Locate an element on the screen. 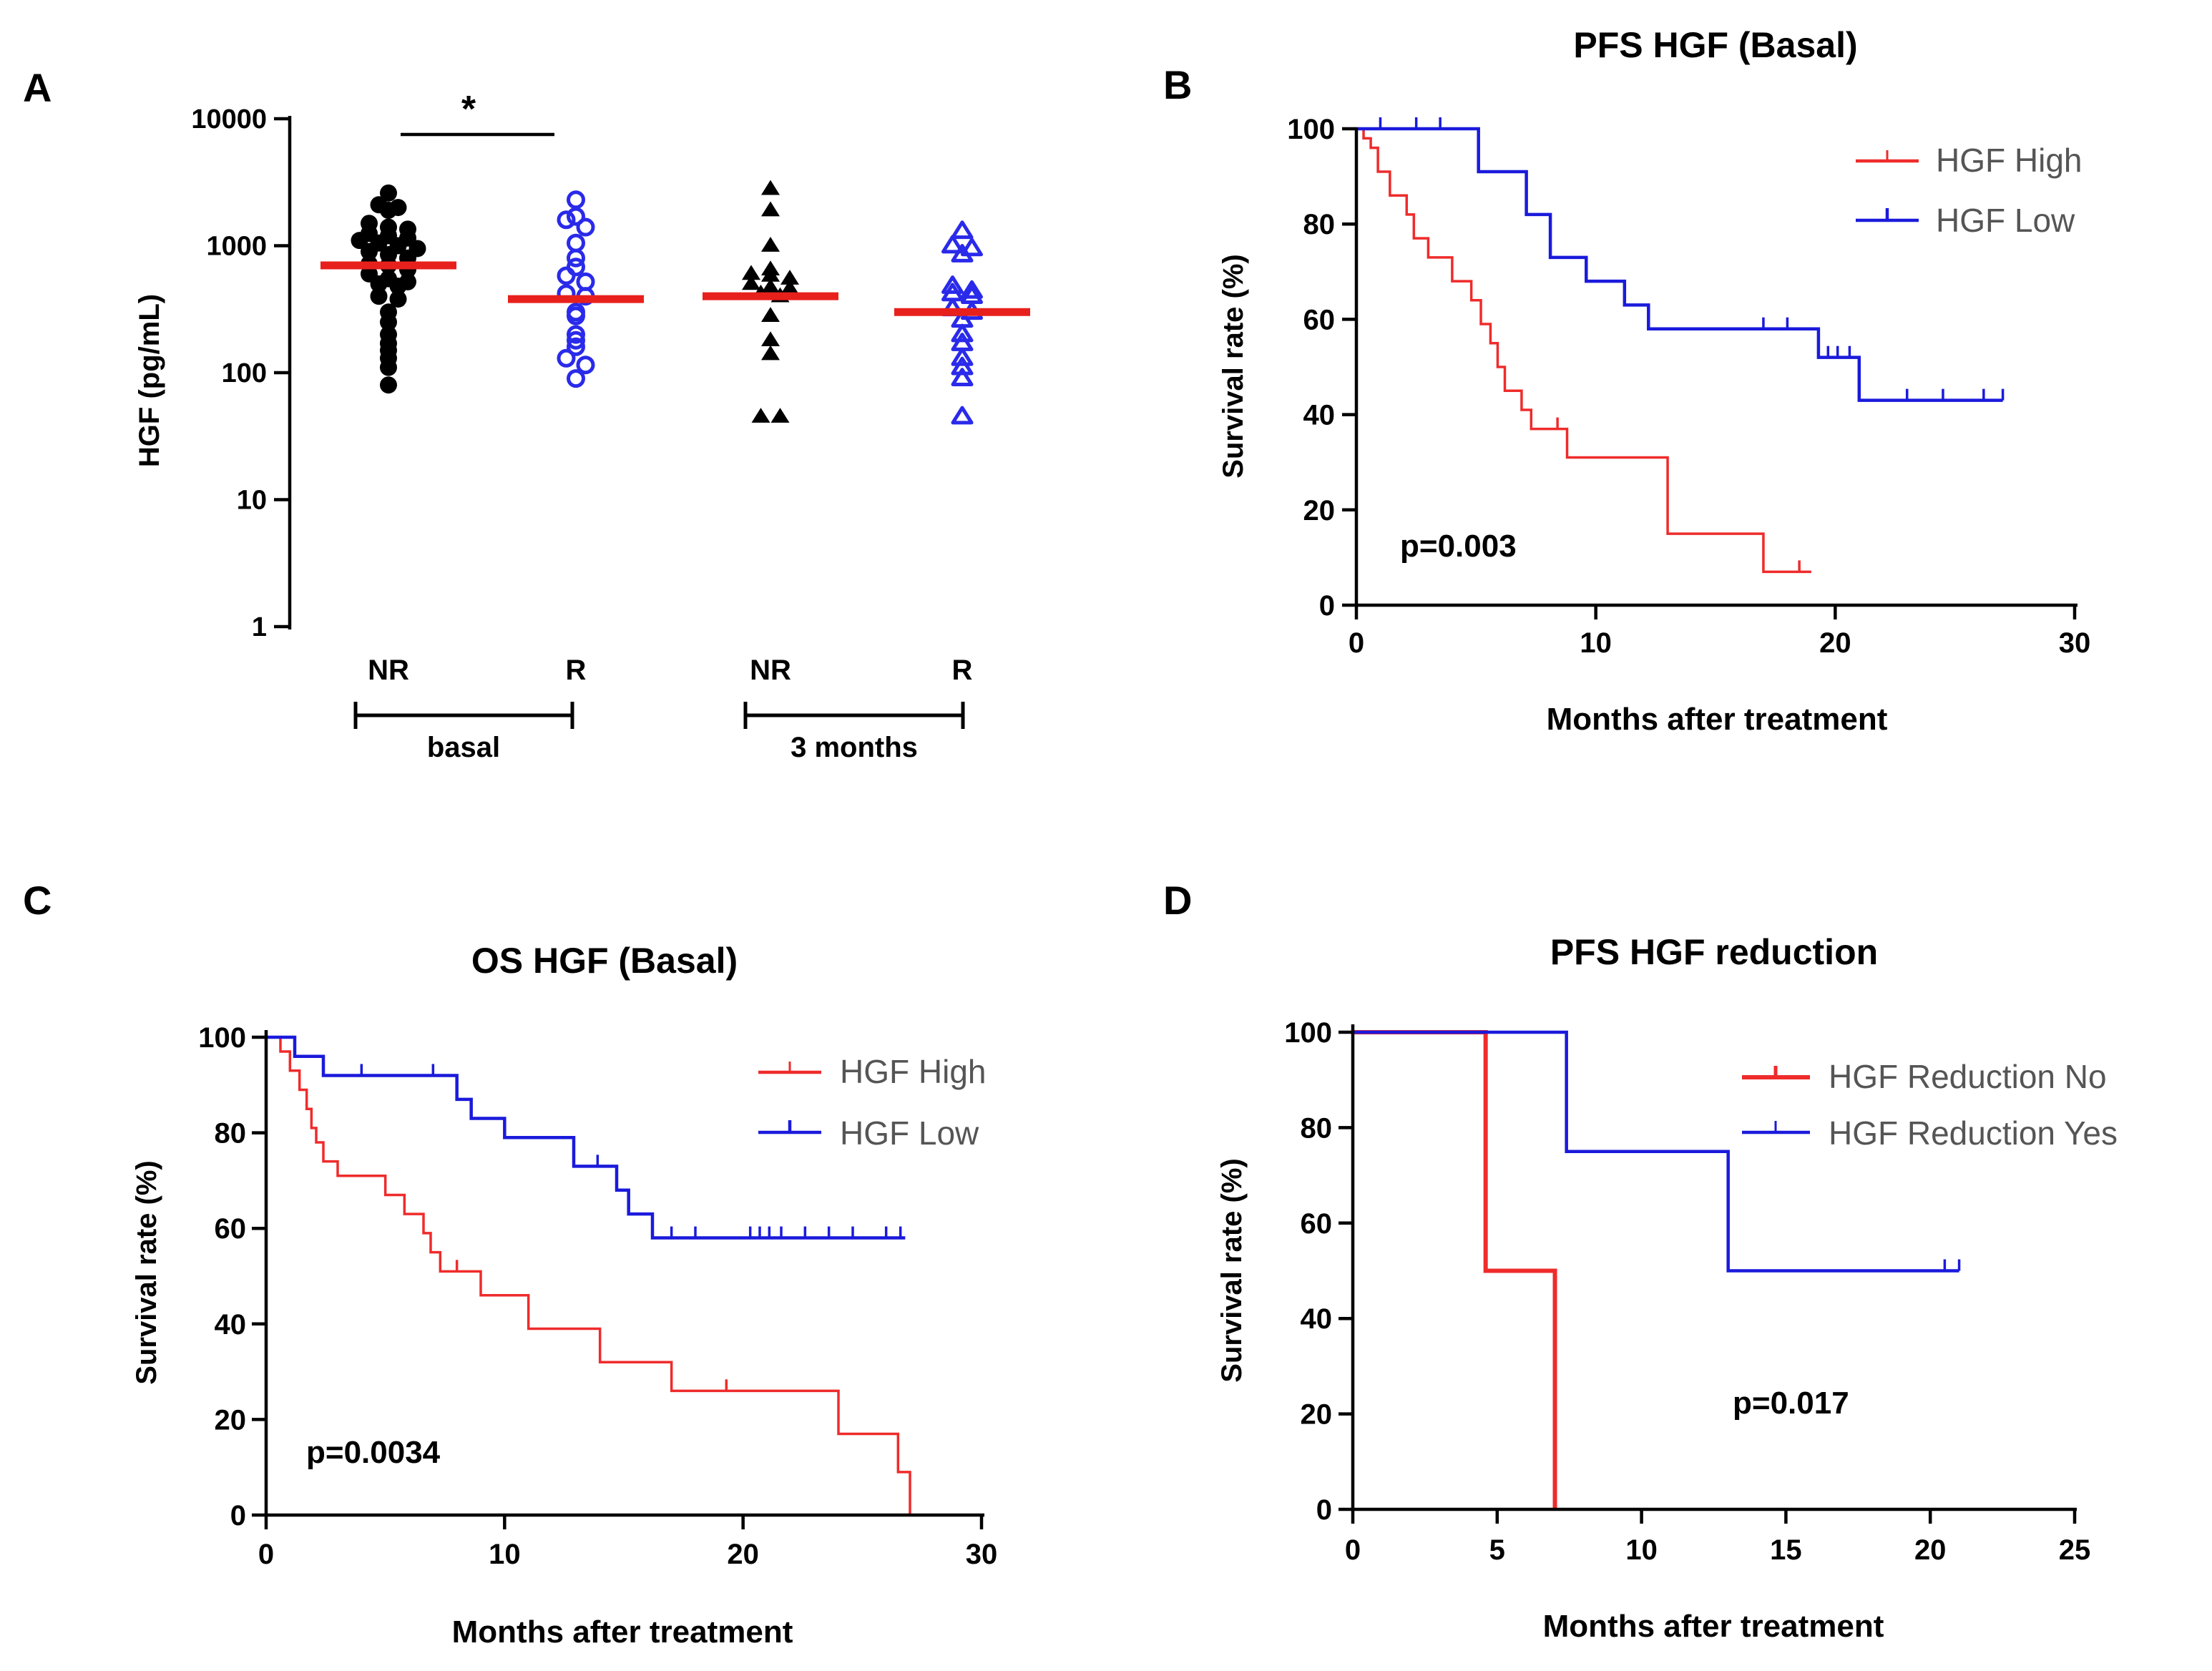 Image resolution: width=2212 pixels, height=1671 pixels. panel-b-legend: HGF High HGF Low is located at coordinates (1969, 190).